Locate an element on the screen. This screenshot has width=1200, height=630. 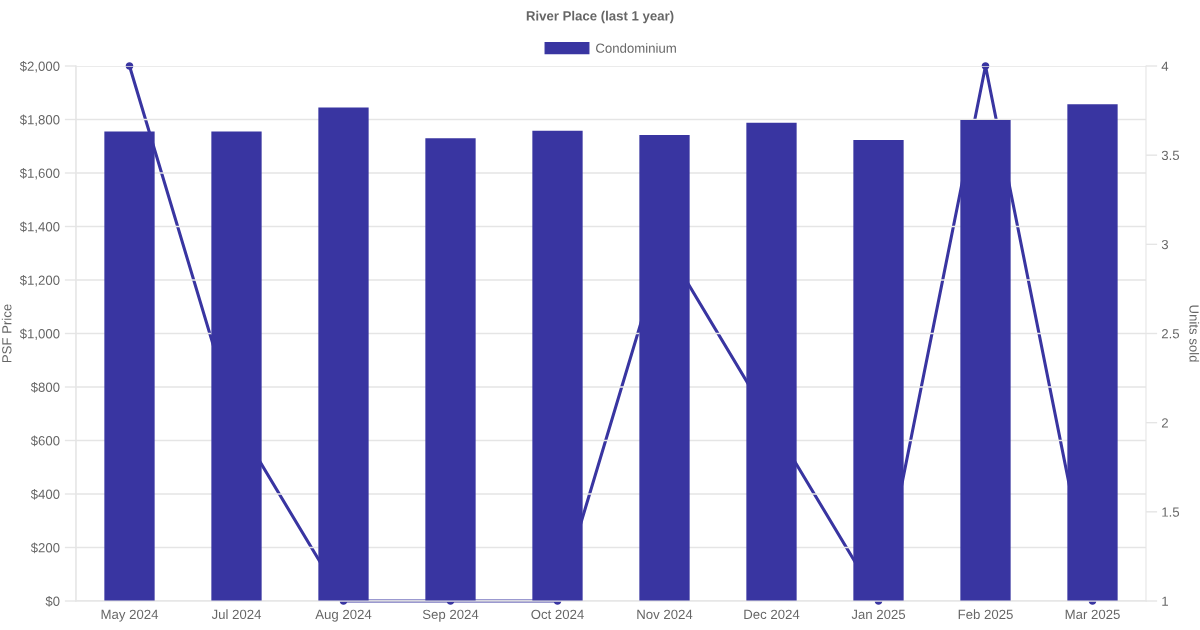
y2-tick-label: 3 is located at coordinates (1165, 244).